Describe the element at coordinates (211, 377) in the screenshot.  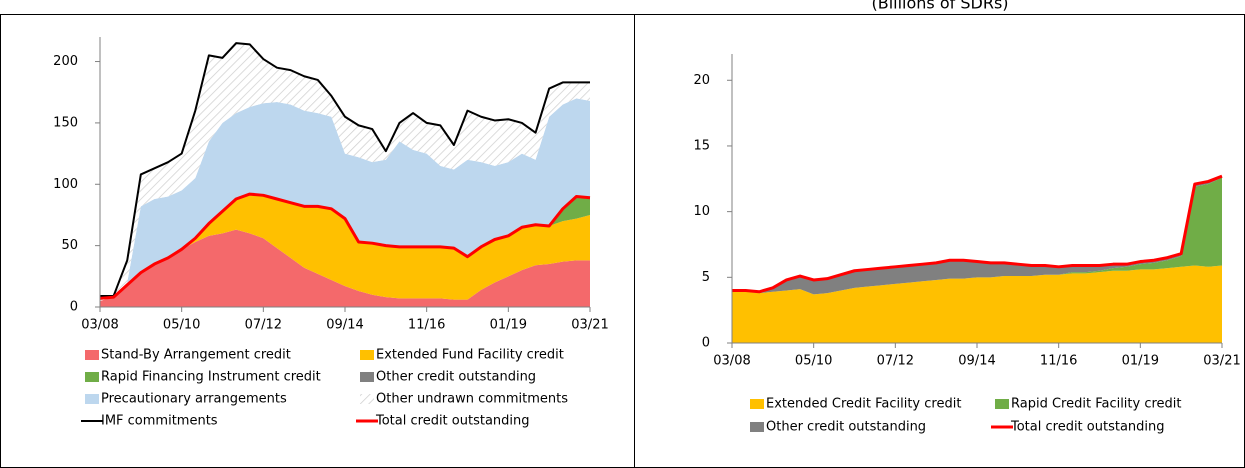
I see `legend-label: Rapid Financing Instrument credit` at that location.